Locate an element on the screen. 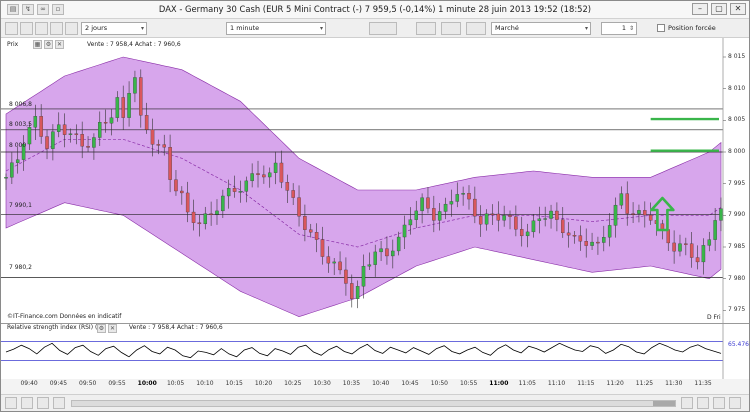 This screenshot has width=750, height=412. period-dropdown: 2 jours ▾ is located at coordinates (114, 28).